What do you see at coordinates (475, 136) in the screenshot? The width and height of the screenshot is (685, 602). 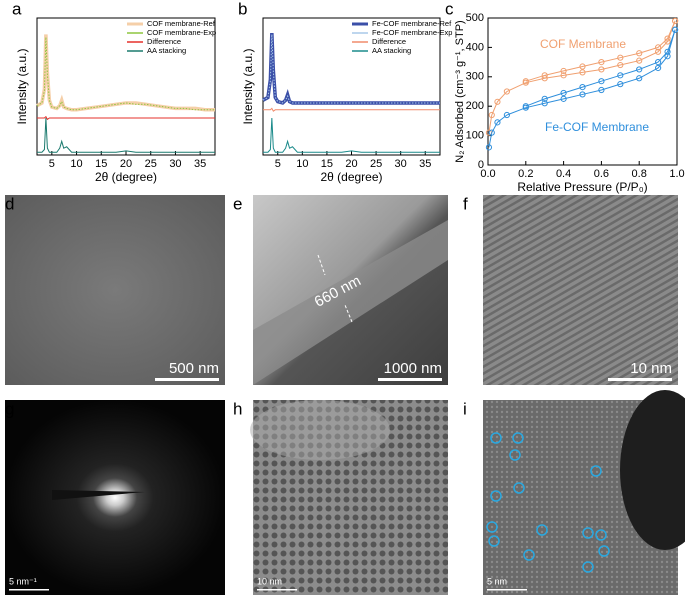 I see `y-tick-label: 100` at bounding box center [475, 136].